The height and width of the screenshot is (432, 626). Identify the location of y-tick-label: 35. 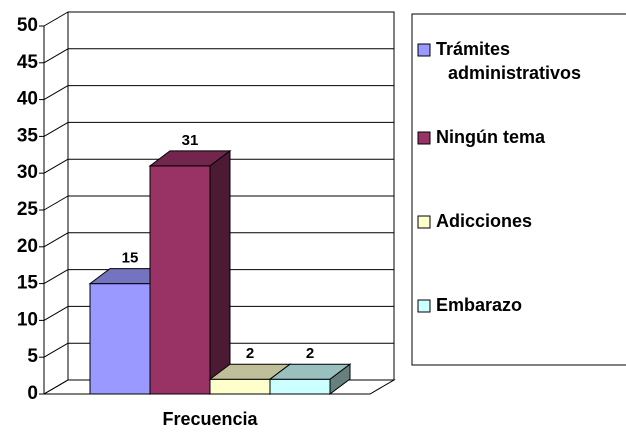
(28, 135).